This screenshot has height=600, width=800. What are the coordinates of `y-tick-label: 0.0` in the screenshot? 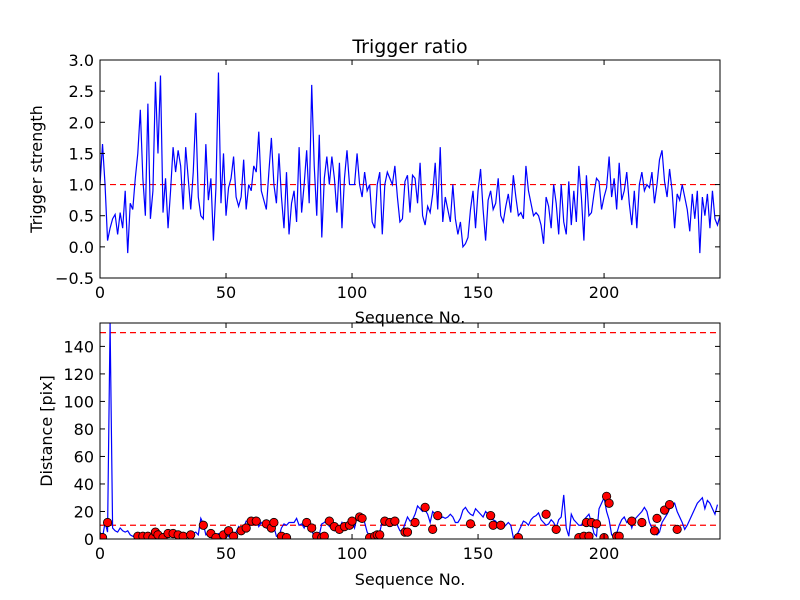 It's located at (81, 247).